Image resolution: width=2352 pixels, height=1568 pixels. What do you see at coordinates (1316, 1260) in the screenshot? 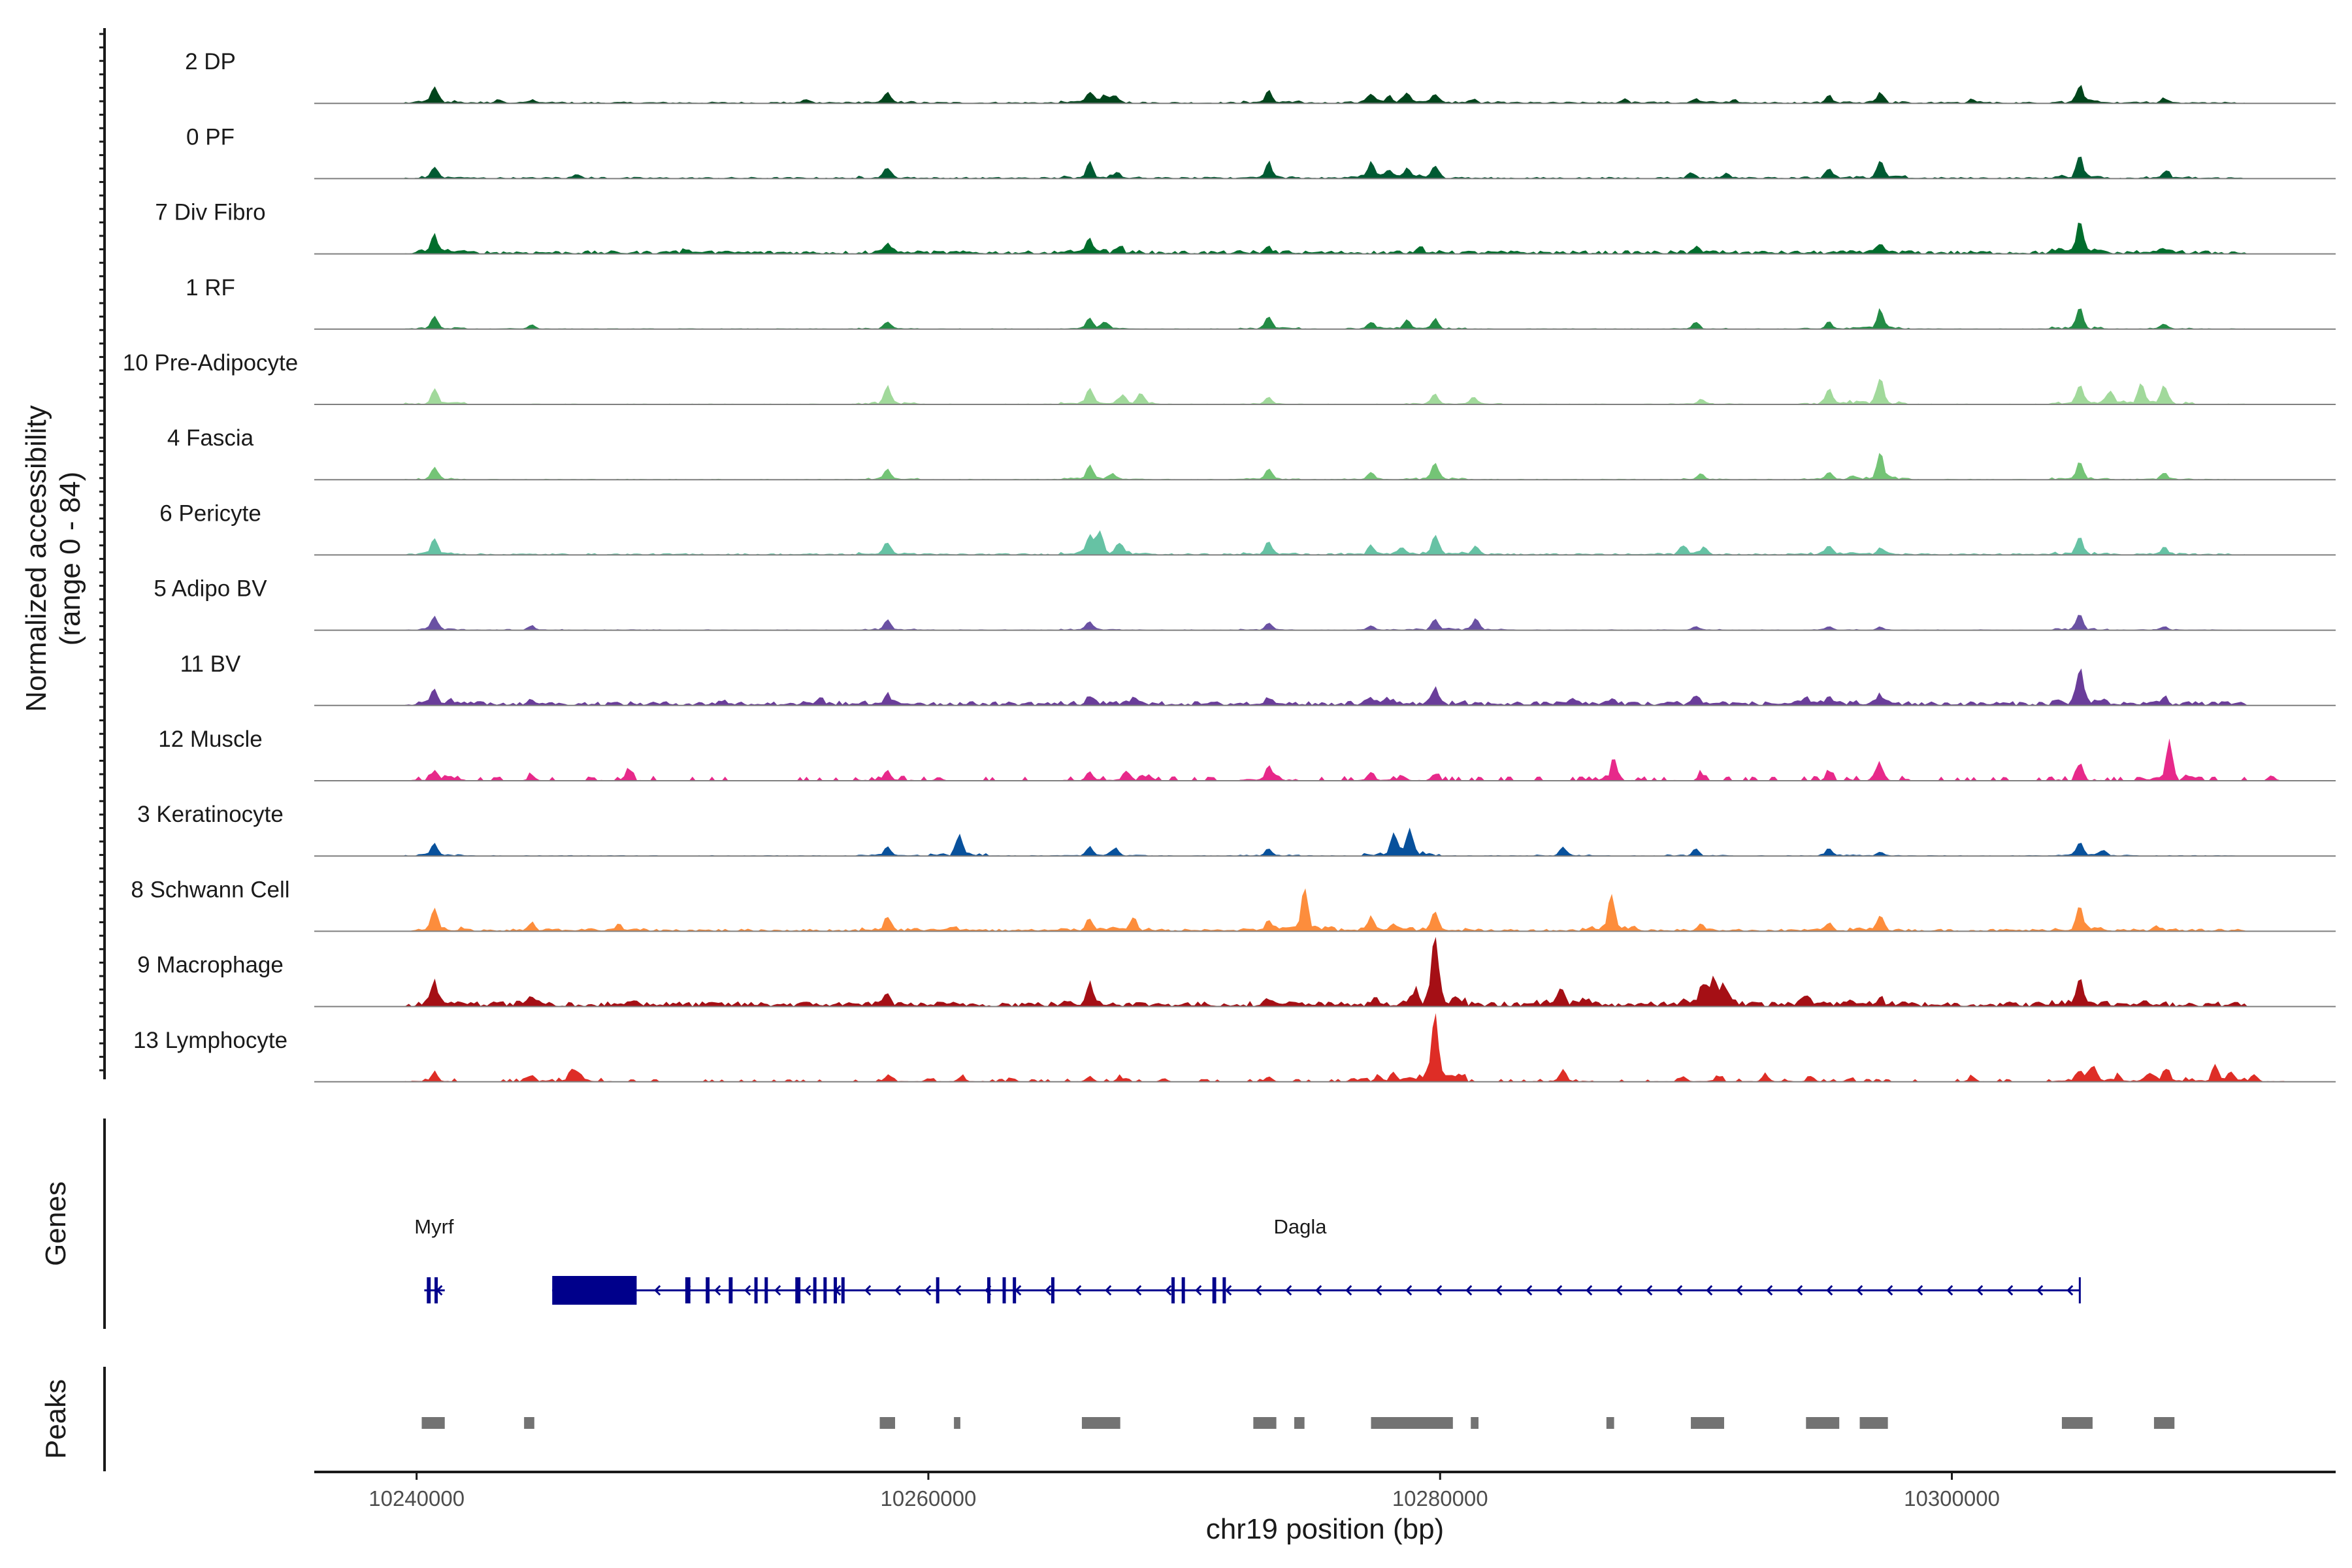
I see `gene-dagla: Dagla` at bounding box center [1316, 1260].